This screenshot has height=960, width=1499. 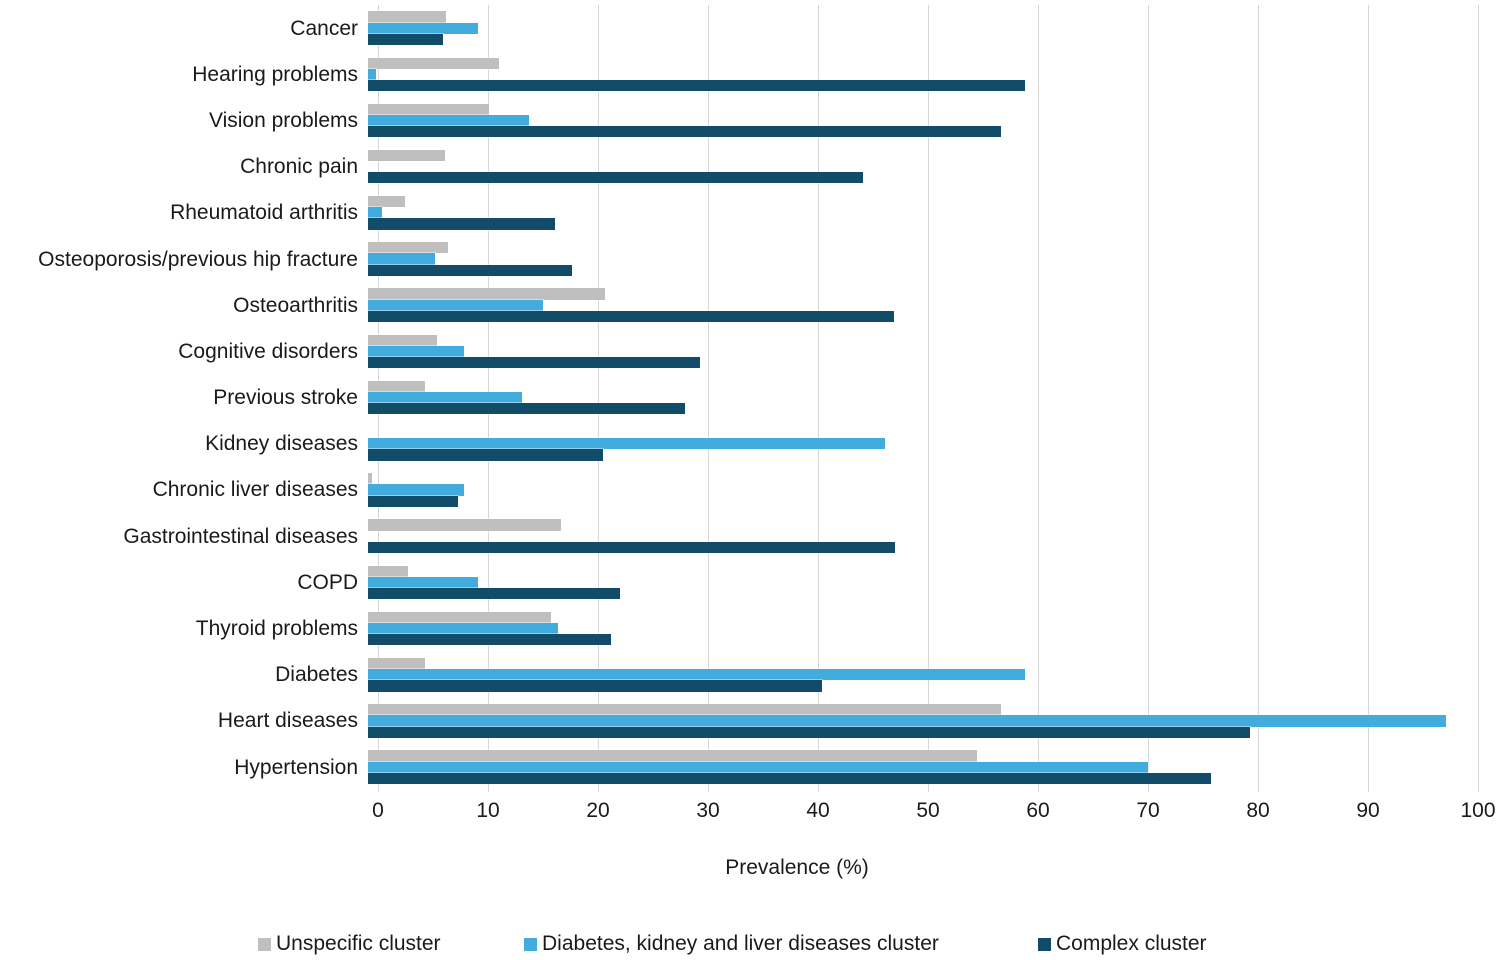 I want to click on x-axis: 0 10 20 30 40 50 60 70 80 90 100, so click(x=933, y=813).